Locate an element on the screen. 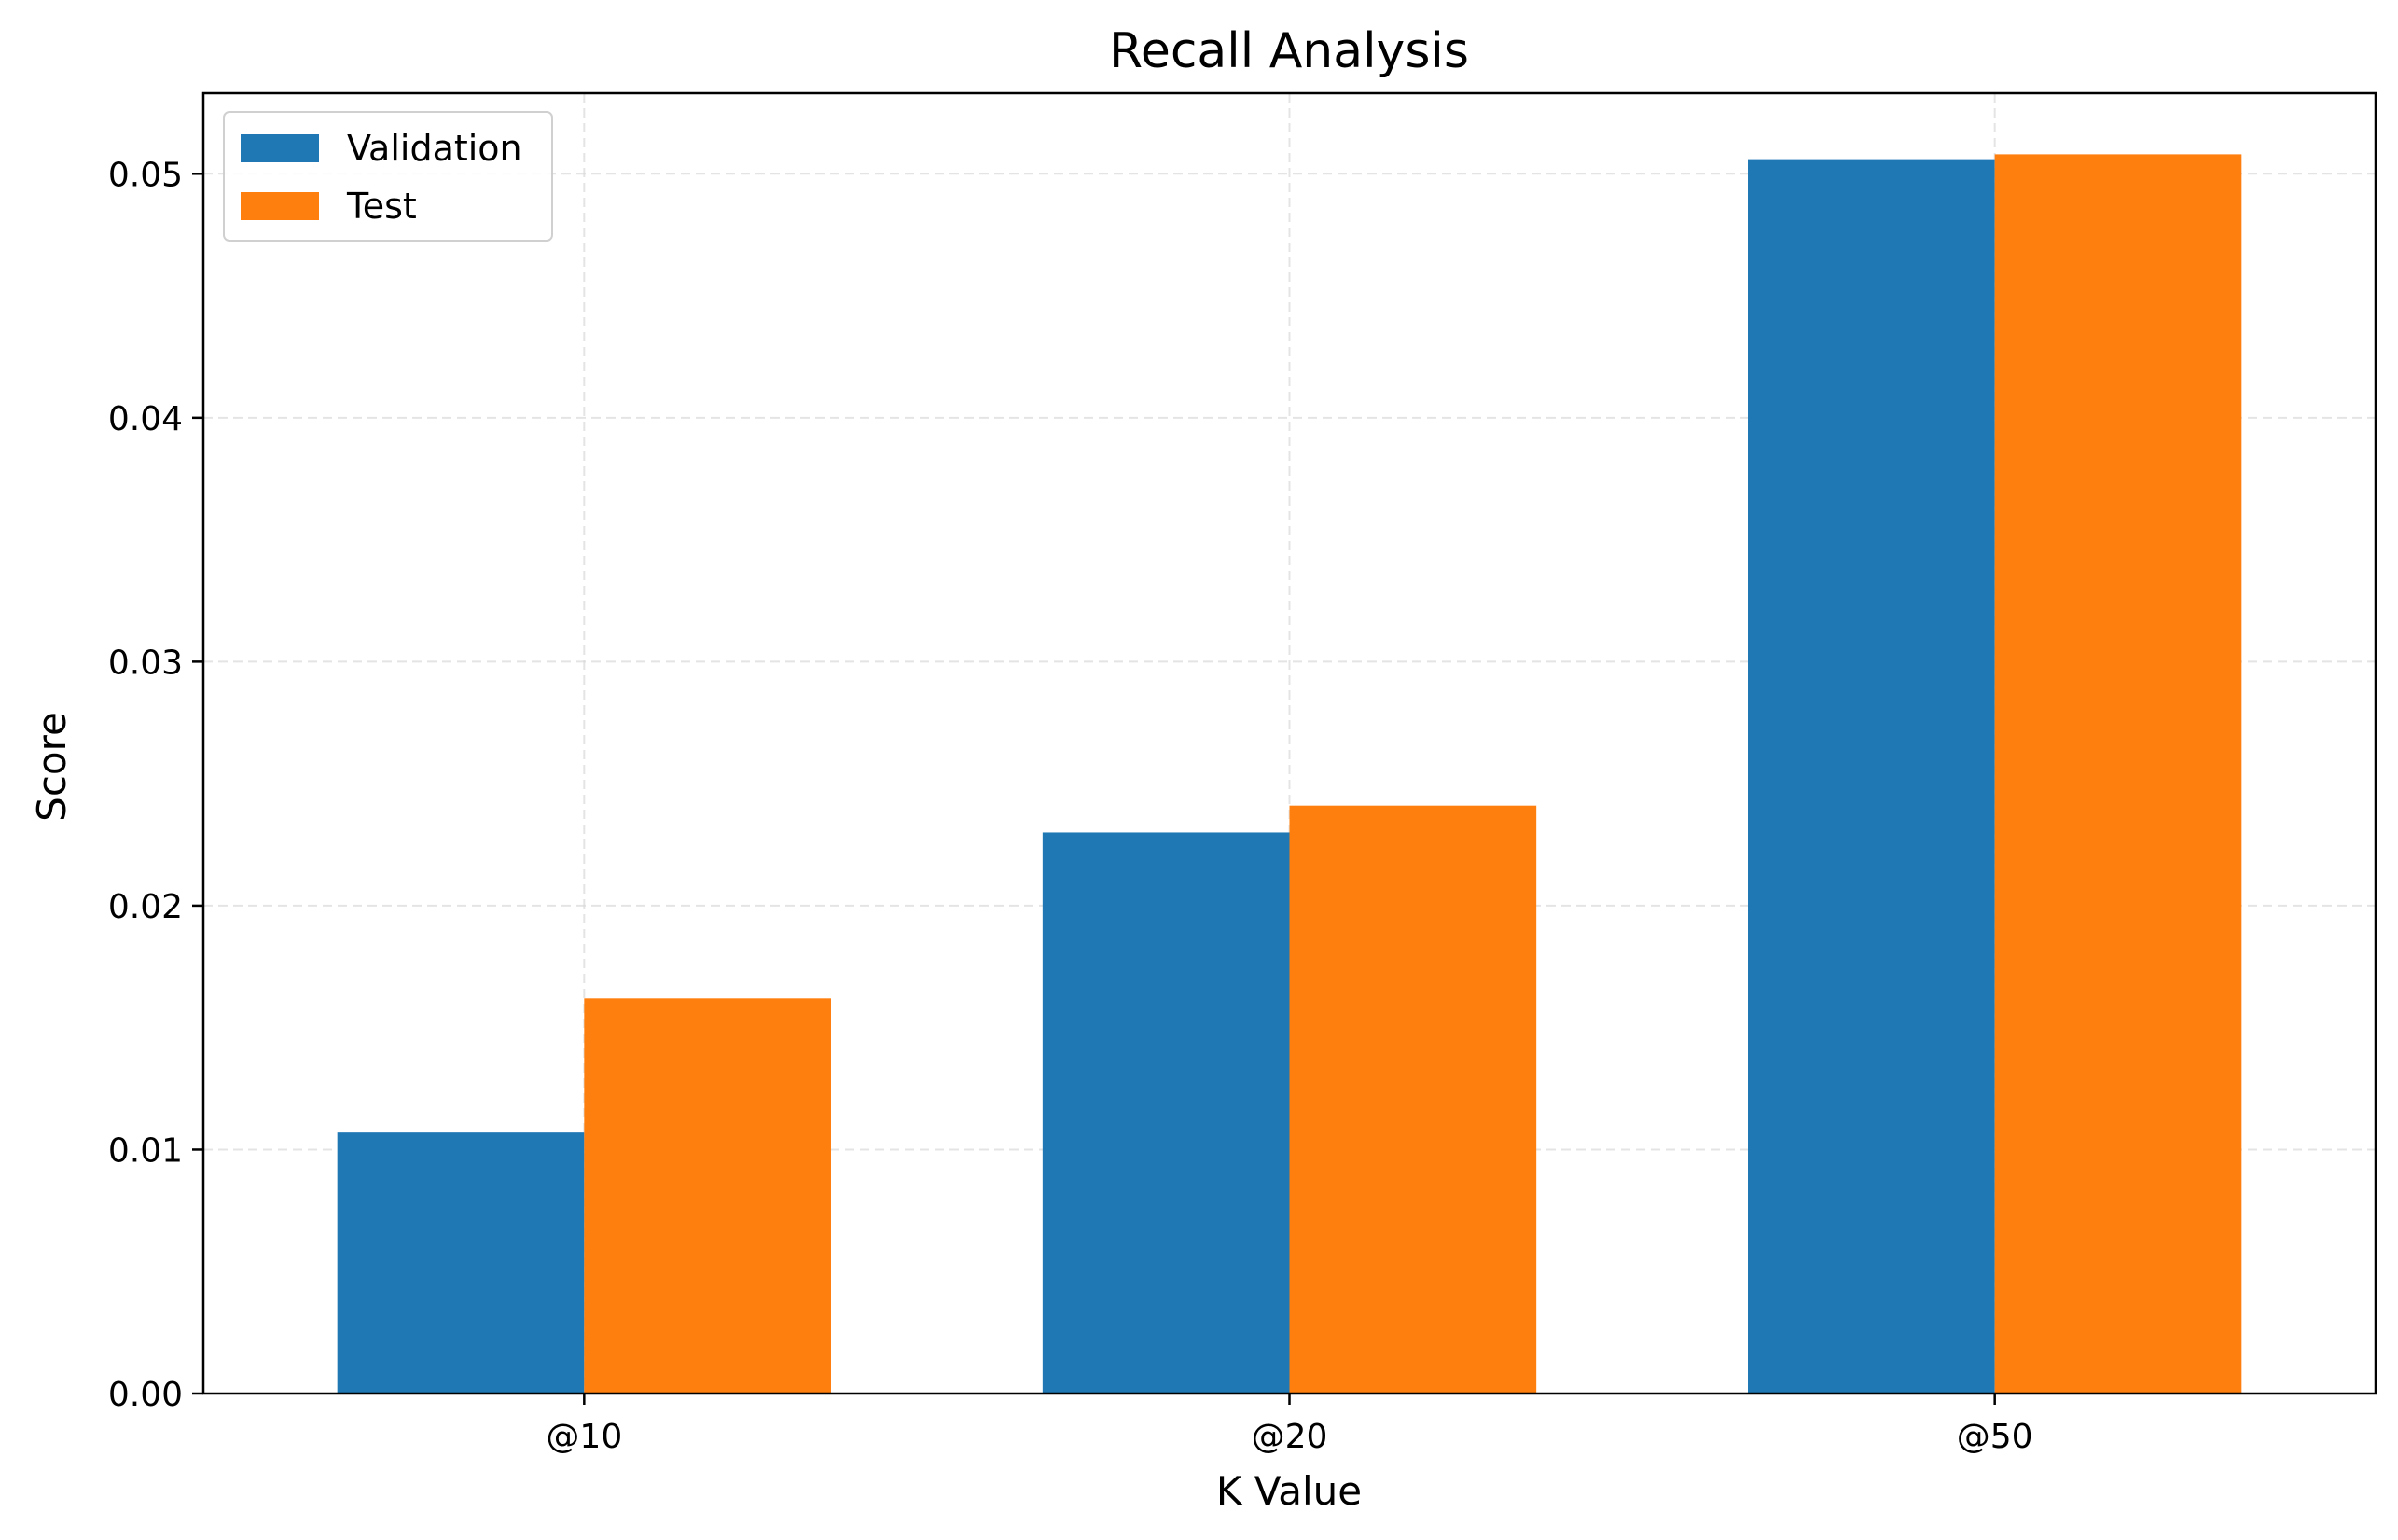 The image size is (2398, 1540). x-tick-label: @50 is located at coordinates (1995, 1437).